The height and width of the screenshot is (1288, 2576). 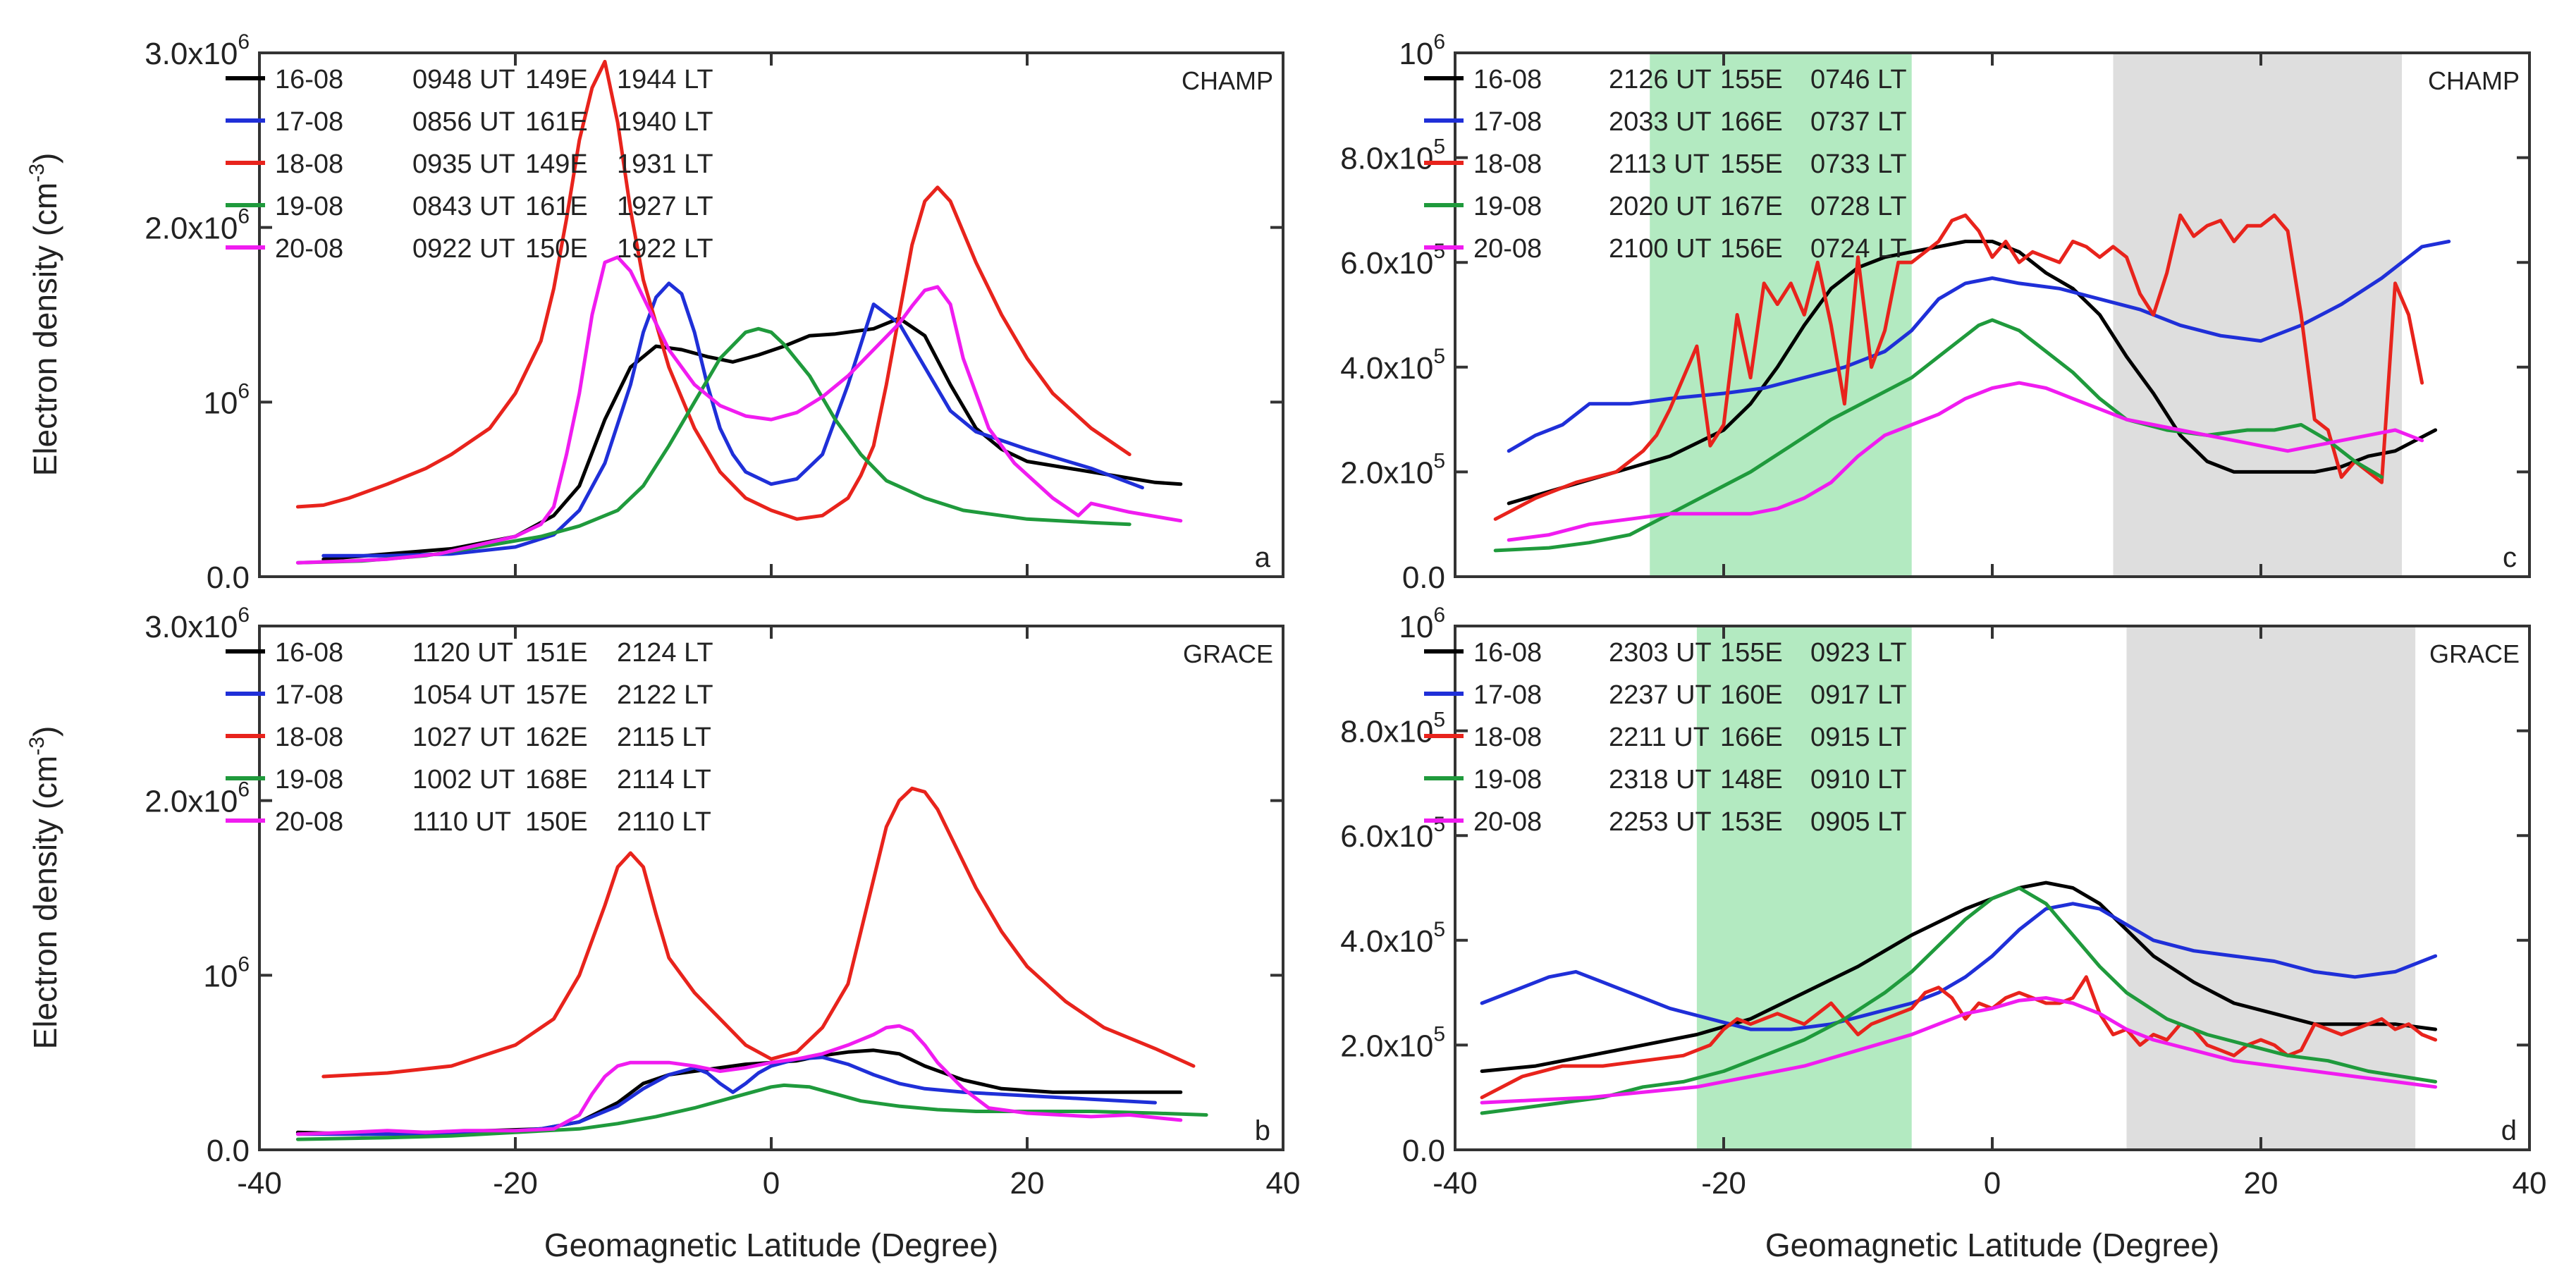 What do you see at coordinates (1392, 833) in the screenshot?
I see `y-tick-label: 6.0x10⁵` at bounding box center [1392, 833].